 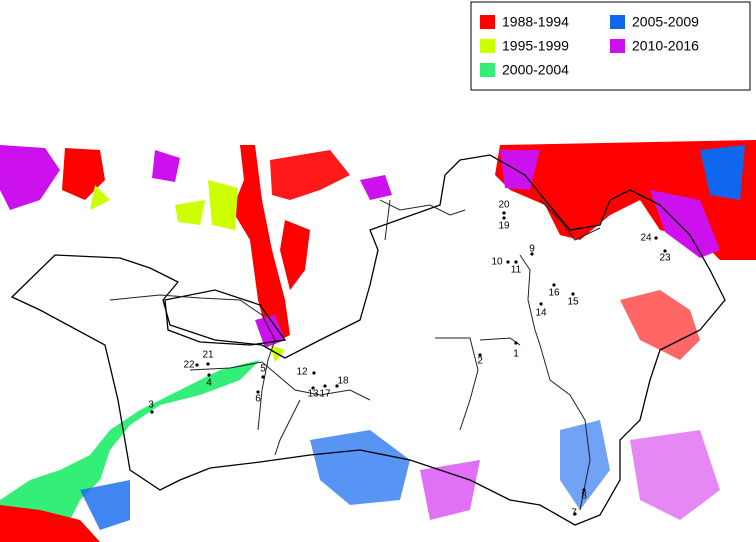 What do you see at coordinates (554, 293) in the screenshot?
I see `point-label: 16` at bounding box center [554, 293].